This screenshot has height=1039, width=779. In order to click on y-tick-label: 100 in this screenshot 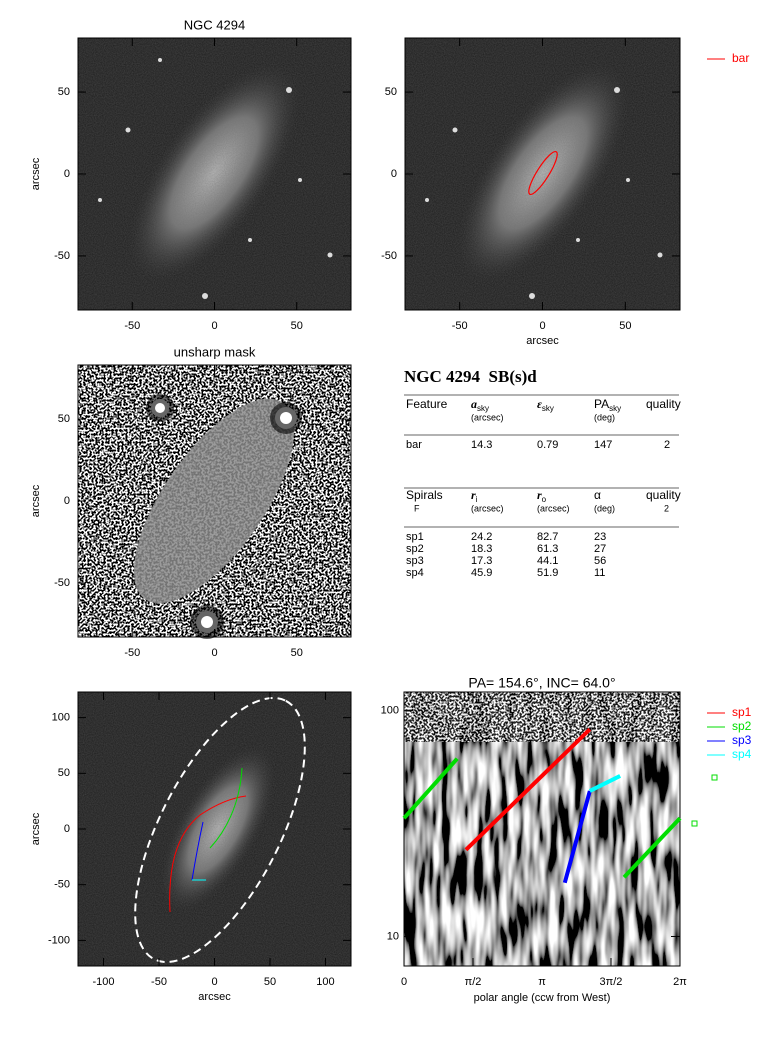, I will do `click(390, 711)`.